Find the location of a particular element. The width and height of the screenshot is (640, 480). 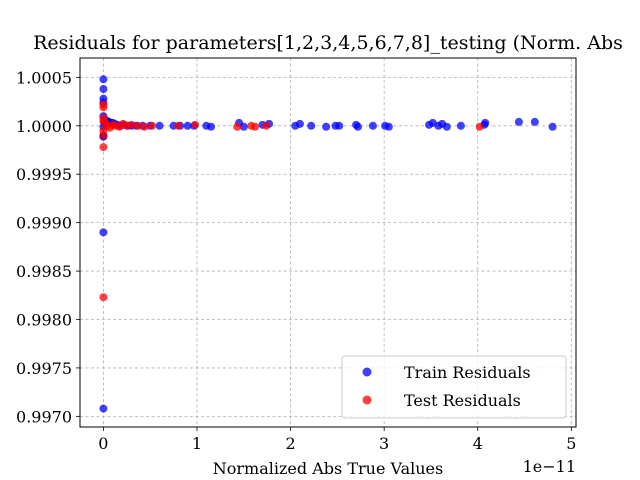

legend-label-test: Test Residuals is located at coordinates (462, 400).